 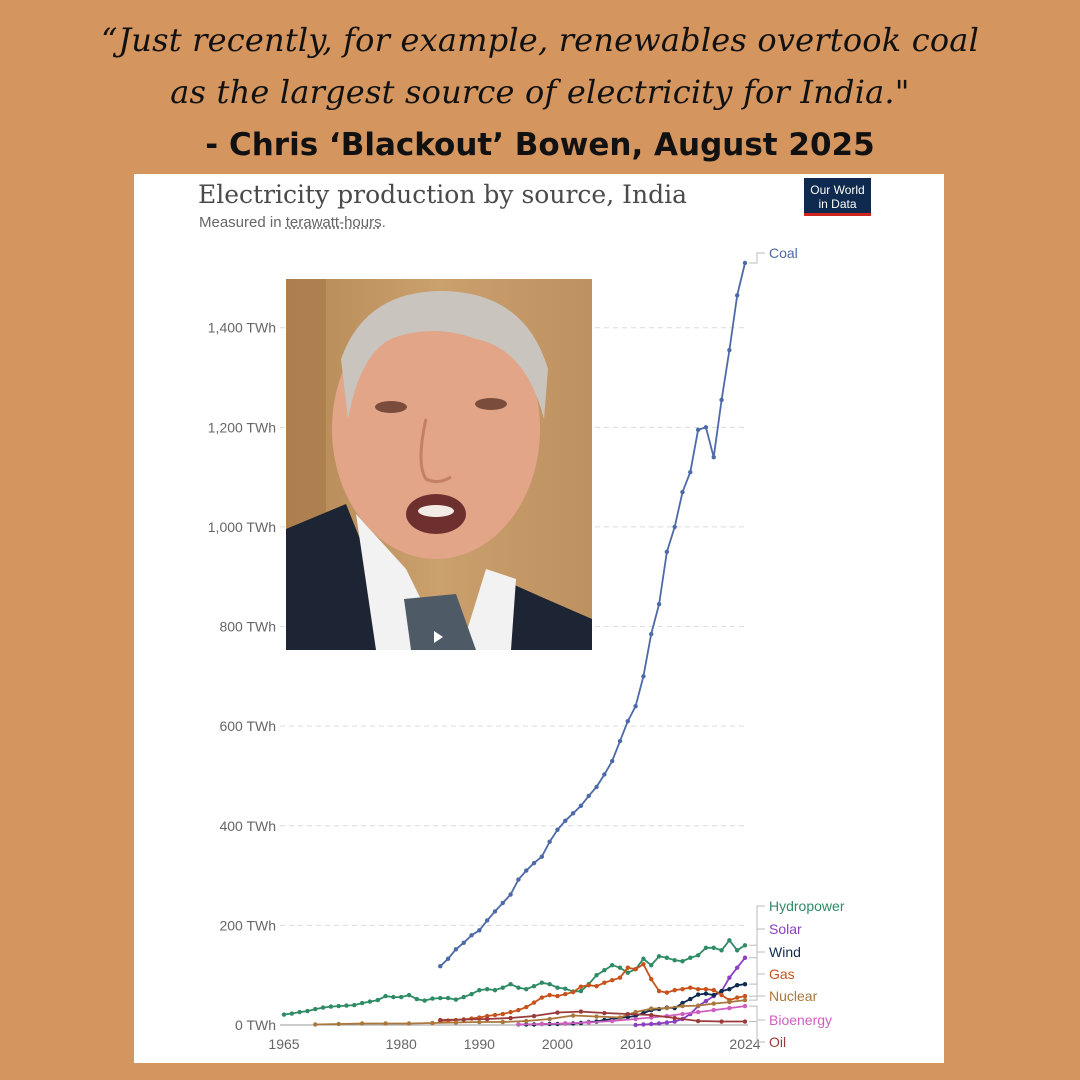 What do you see at coordinates (283, 1044) in the screenshot?
I see `x-tick-label: 1965` at bounding box center [283, 1044].